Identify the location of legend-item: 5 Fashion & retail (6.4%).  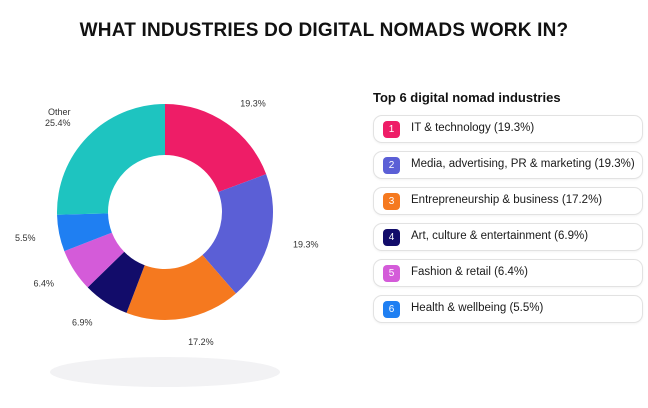
(508, 273).